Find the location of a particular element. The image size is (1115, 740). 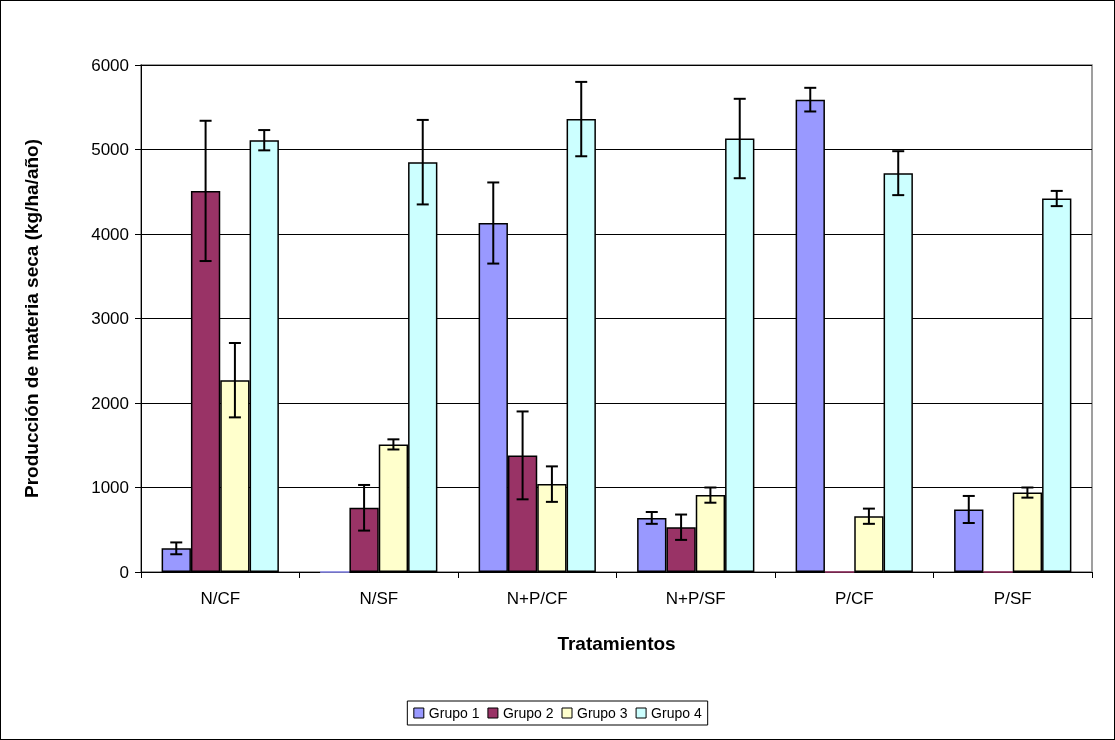

x-tick-label: P/CF is located at coordinates (854, 598).